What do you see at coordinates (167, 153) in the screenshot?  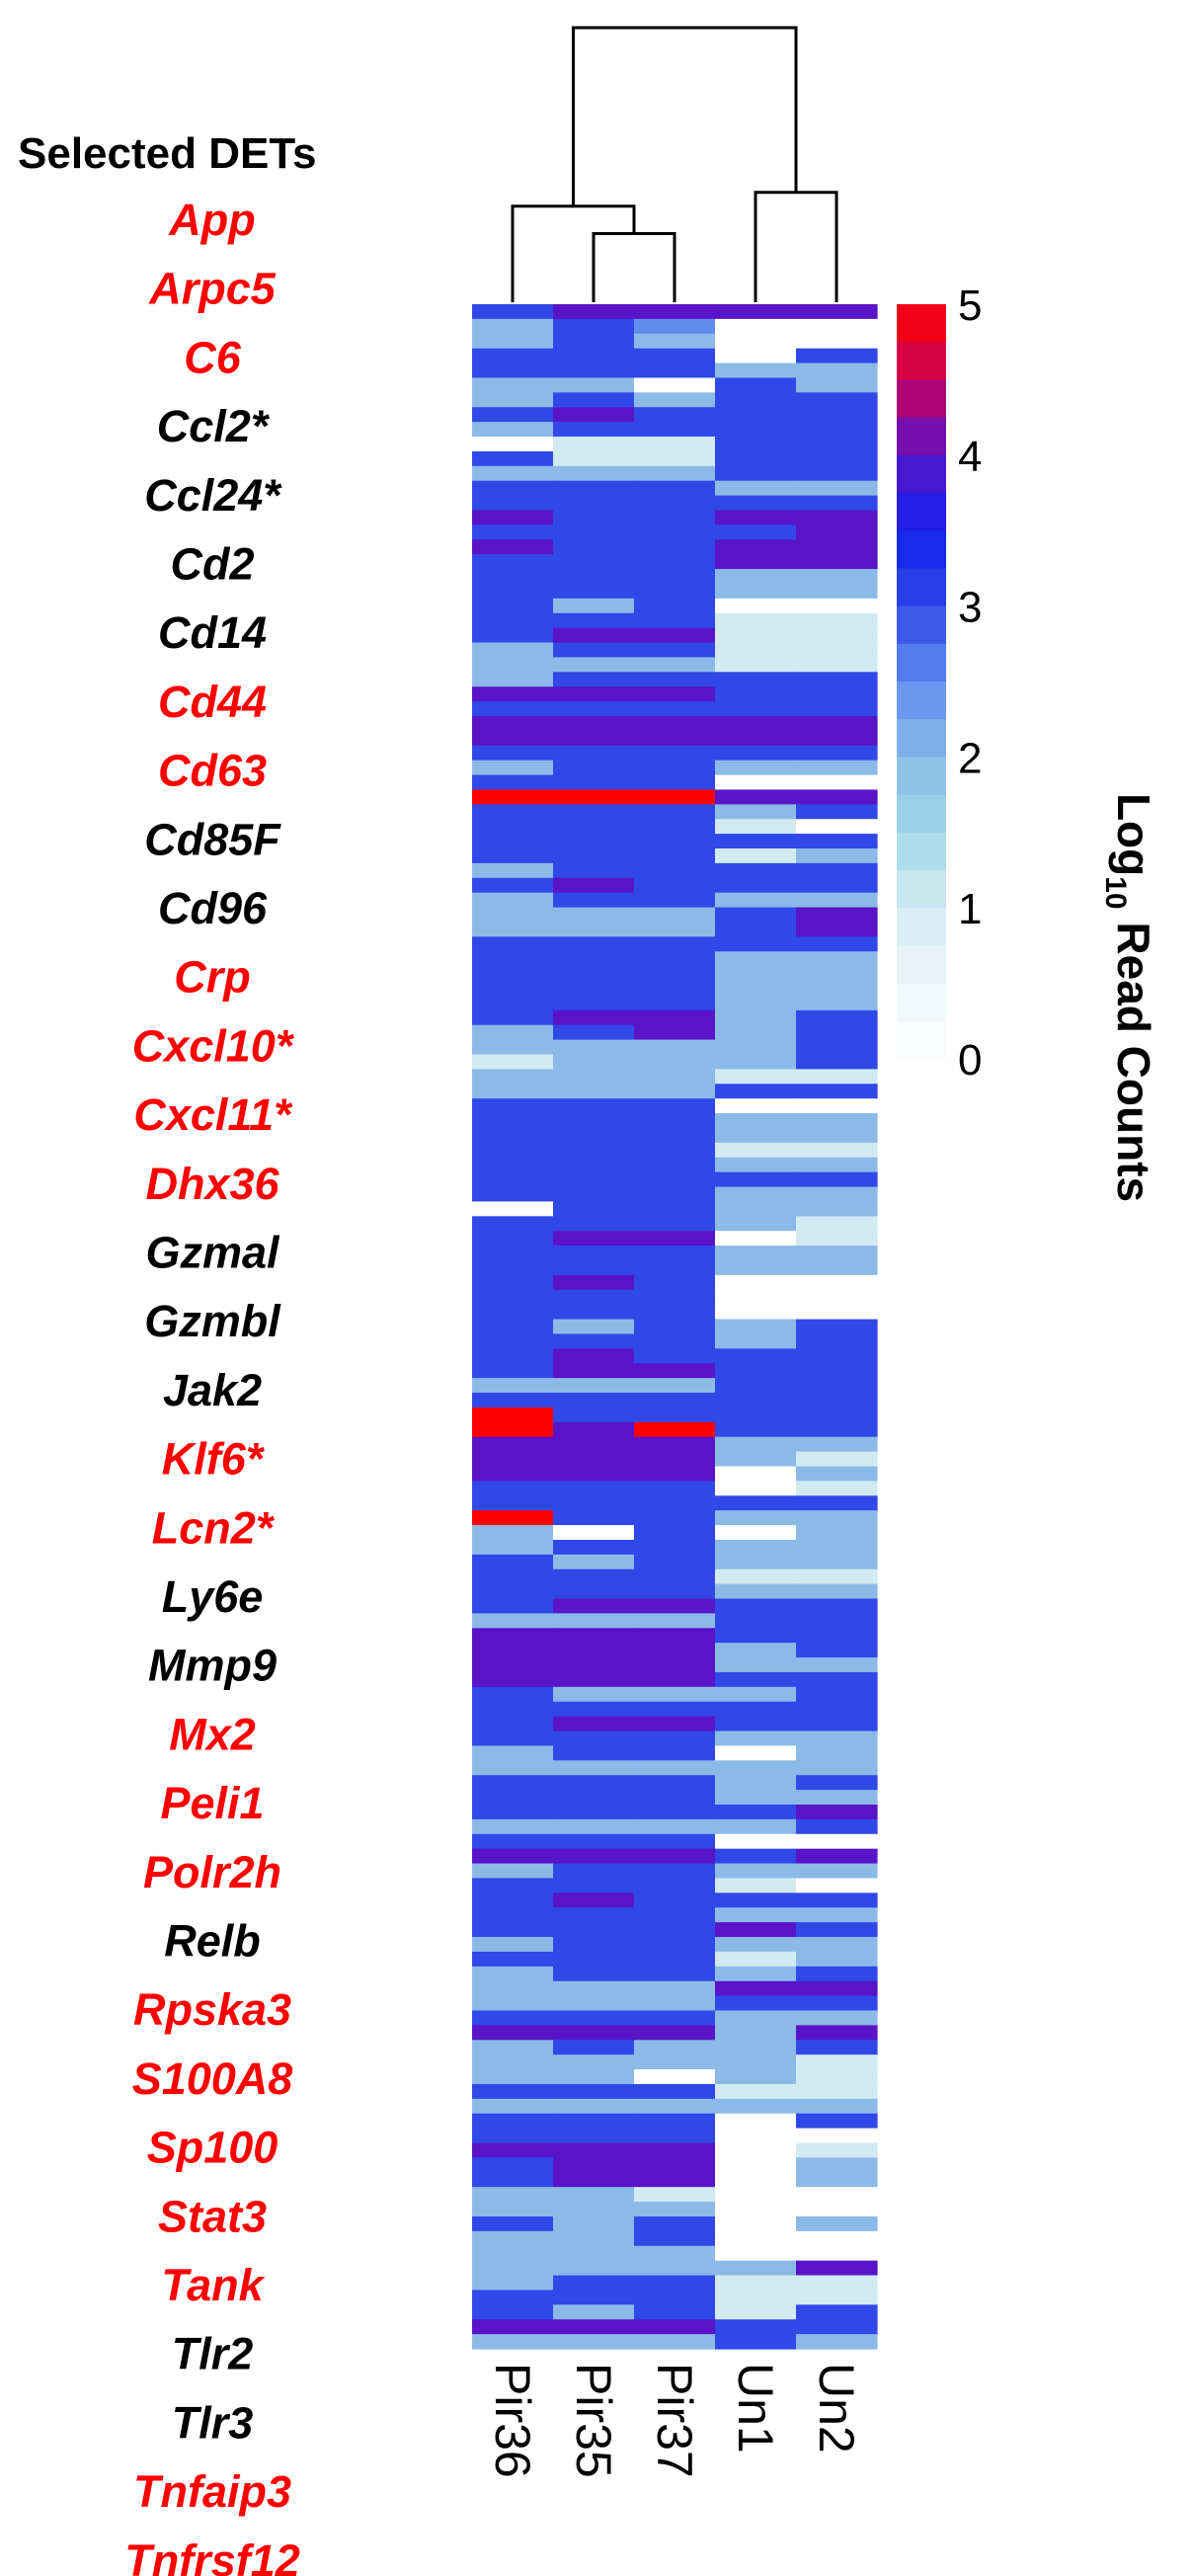 I see `chart-title: Selected DETs` at bounding box center [167, 153].